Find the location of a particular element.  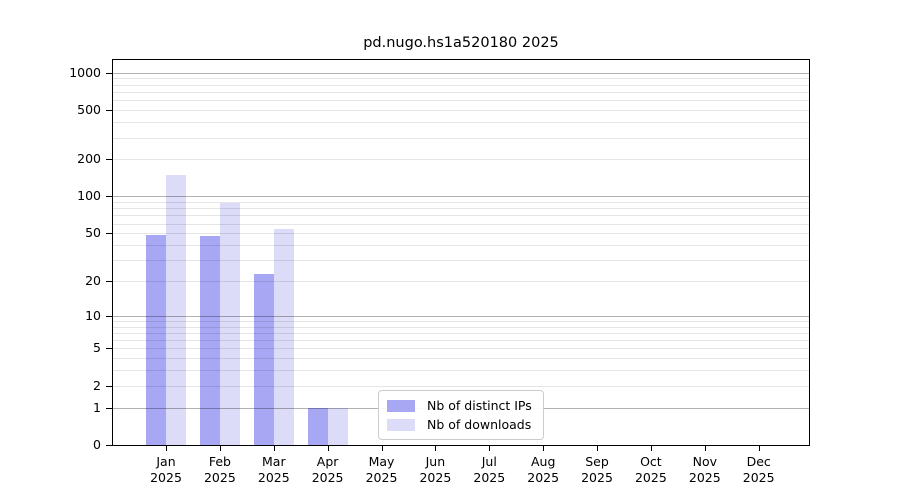

x-tick-month: May is located at coordinates (381, 461).